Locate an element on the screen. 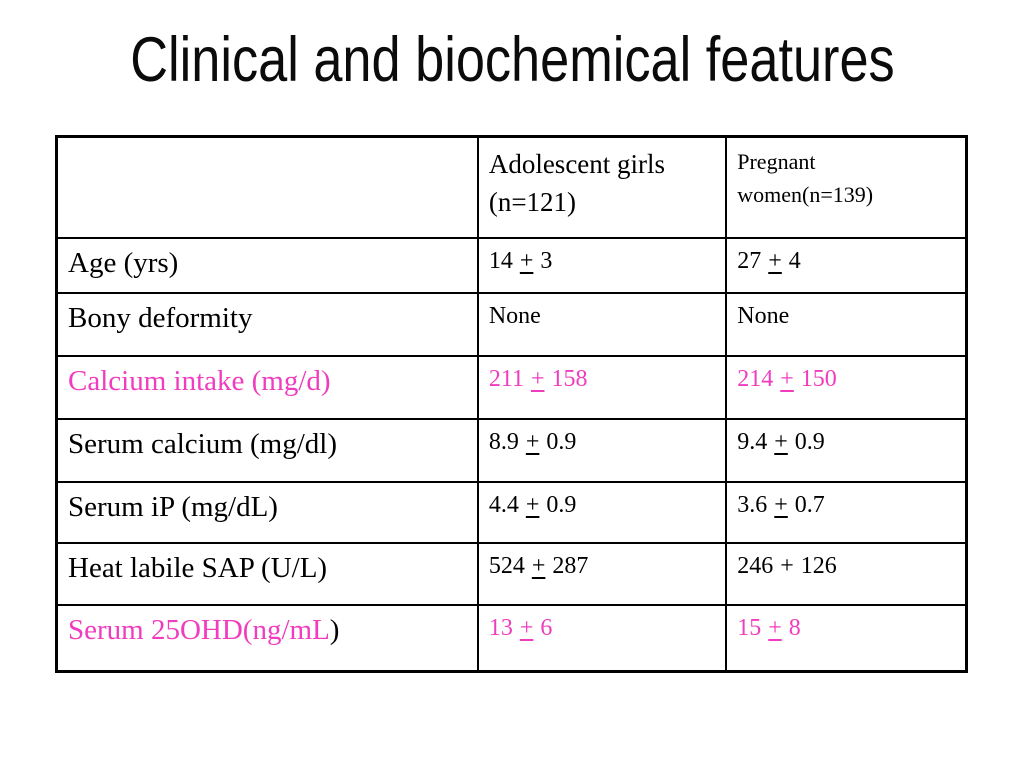 The height and width of the screenshot is (768, 1024). girls-value-cell: 211 +158 is located at coordinates (602, 387).